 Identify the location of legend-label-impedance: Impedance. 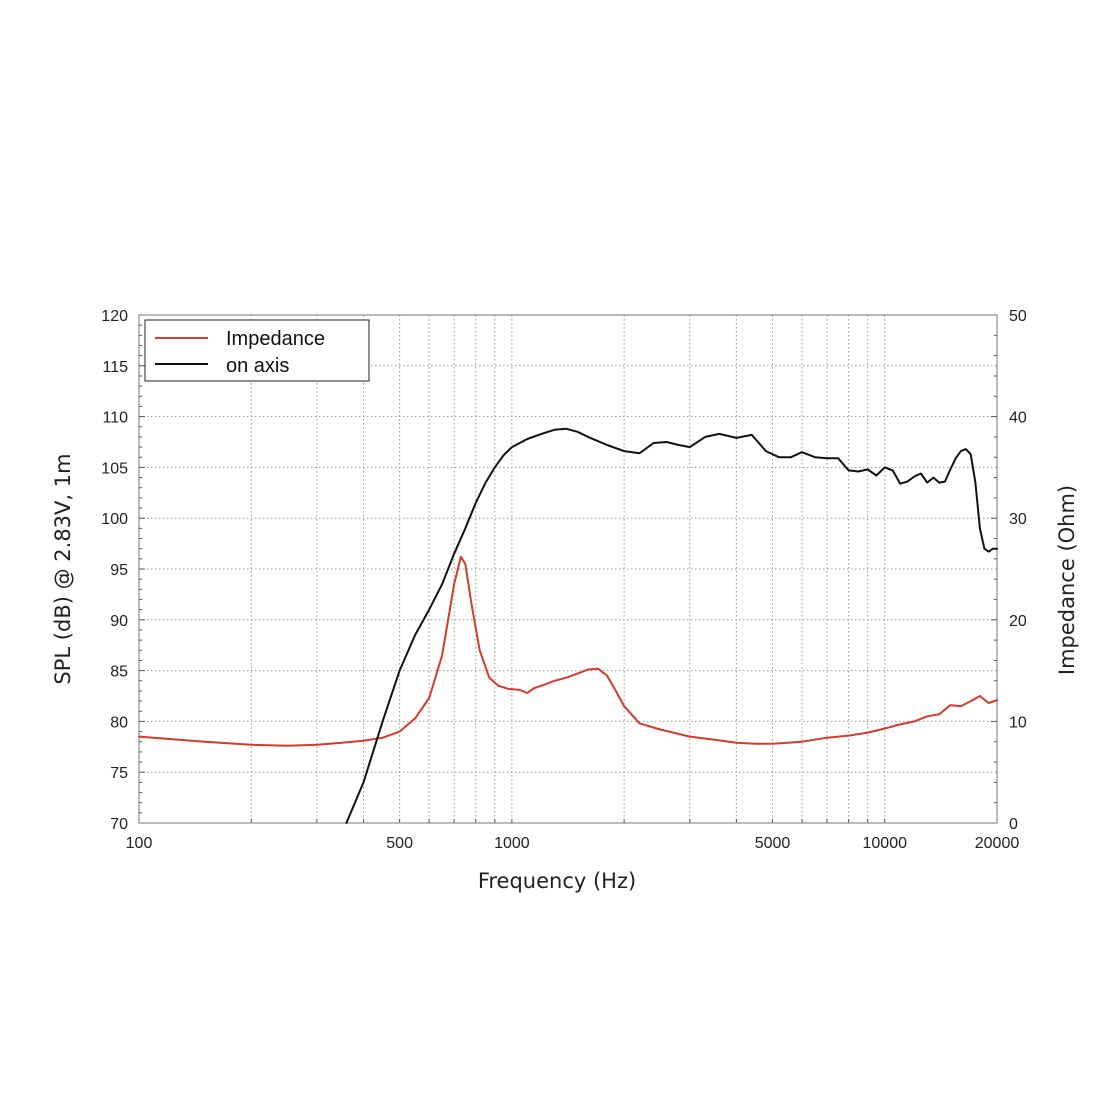
(275, 339).